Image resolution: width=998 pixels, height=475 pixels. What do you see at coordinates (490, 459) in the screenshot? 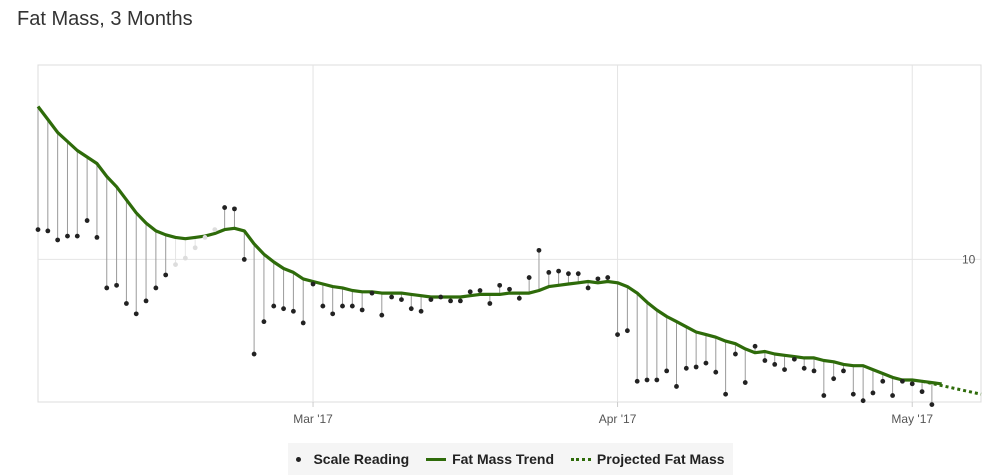
I see `legend-item-fat-mass-trend: Fat Mass Trend` at bounding box center [490, 459].